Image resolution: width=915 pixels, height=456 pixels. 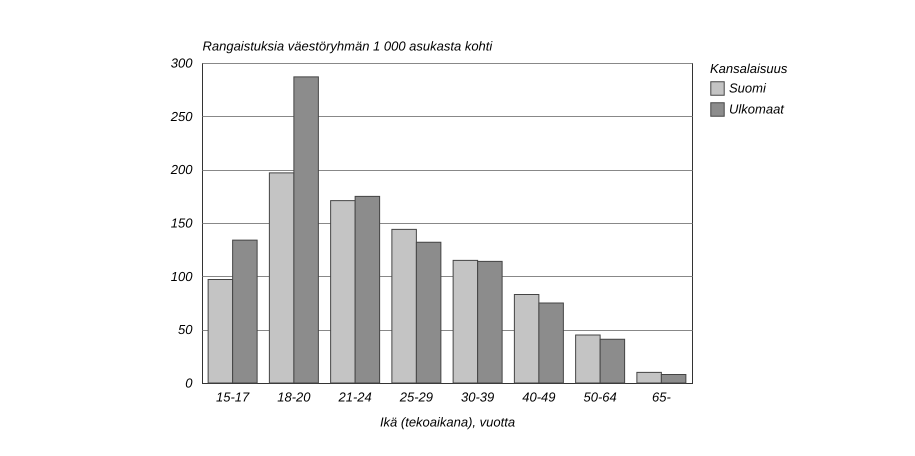 What do you see at coordinates (415, 397) in the screenshot?
I see `x-tick-label: 25-29` at bounding box center [415, 397].